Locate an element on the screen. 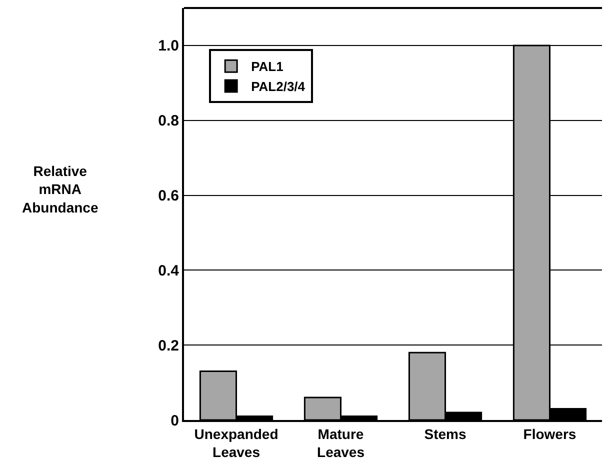 Image resolution: width=604 pixels, height=471 pixels. x-tick-label: Stems is located at coordinates (445, 434).